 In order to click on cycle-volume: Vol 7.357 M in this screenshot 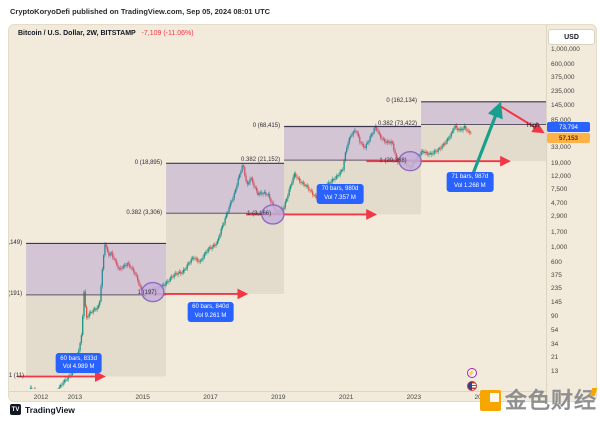, I will do `click(340, 197)`.